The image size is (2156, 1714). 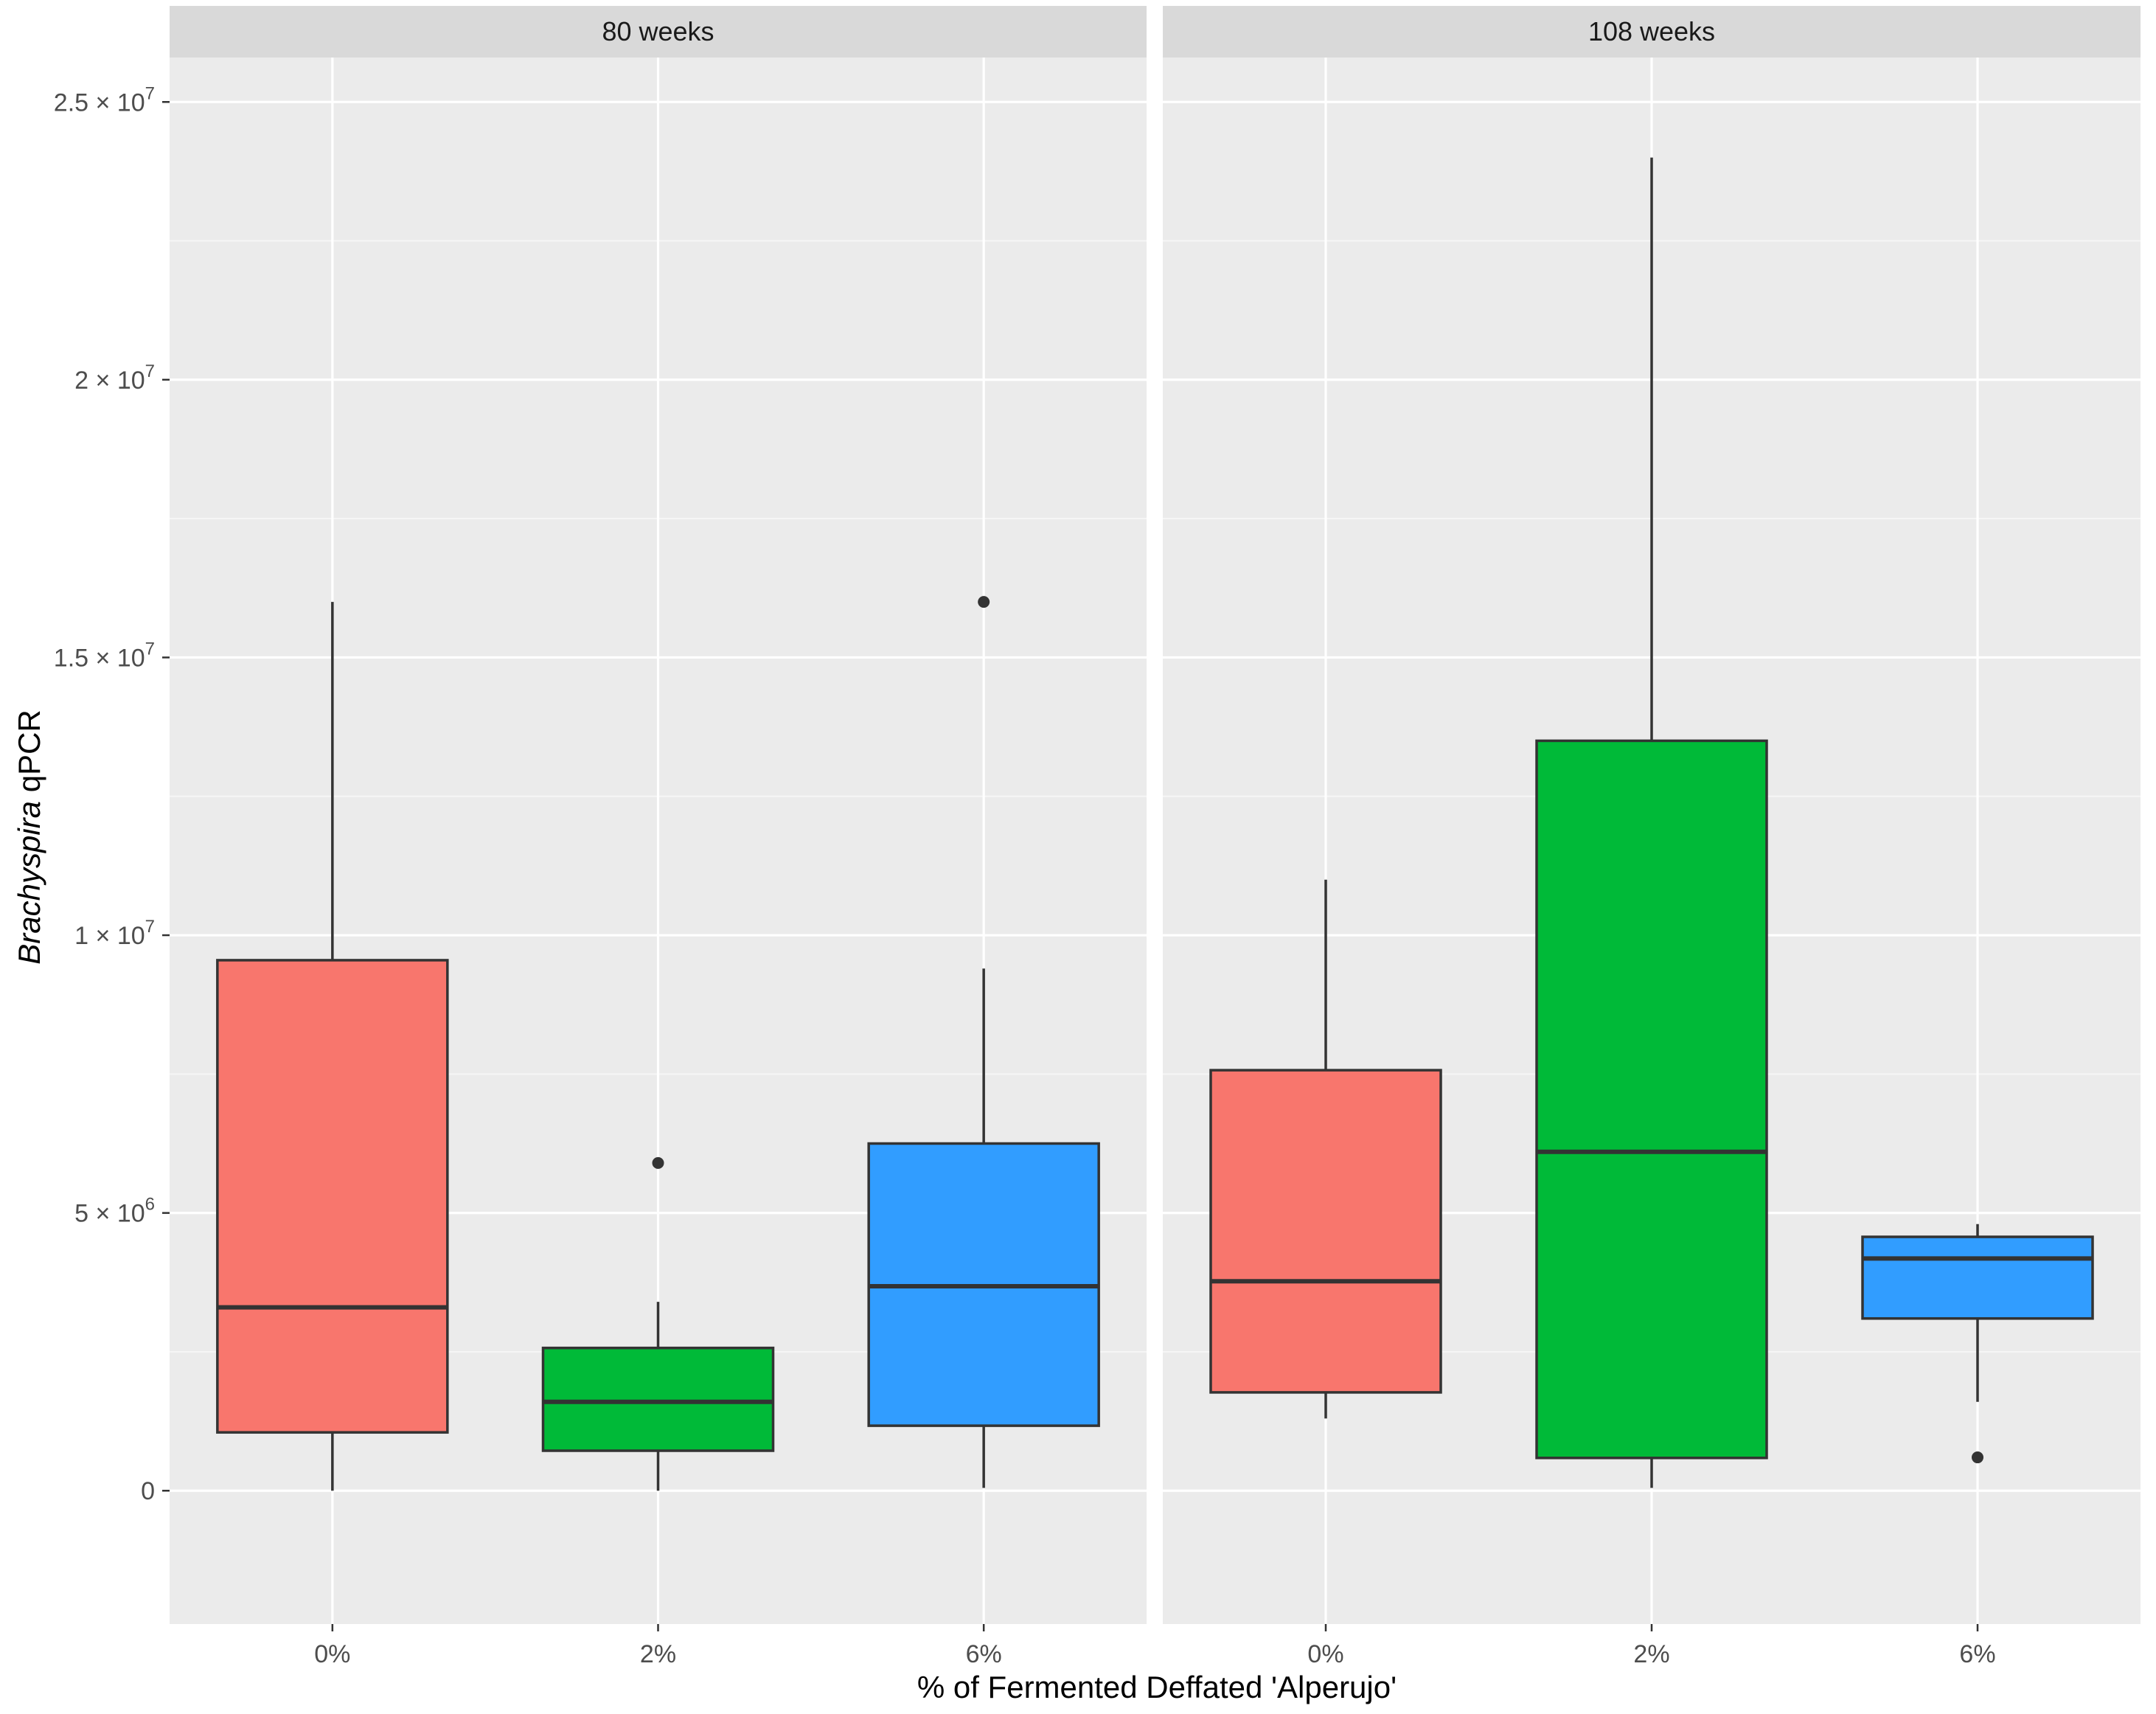 What do you see at coordinates (1157, 1687) in the screenshot?
I see `x-axis-title: % of Fermented Deffated 'Alperujo'` at bounding box center [1157, 1687].